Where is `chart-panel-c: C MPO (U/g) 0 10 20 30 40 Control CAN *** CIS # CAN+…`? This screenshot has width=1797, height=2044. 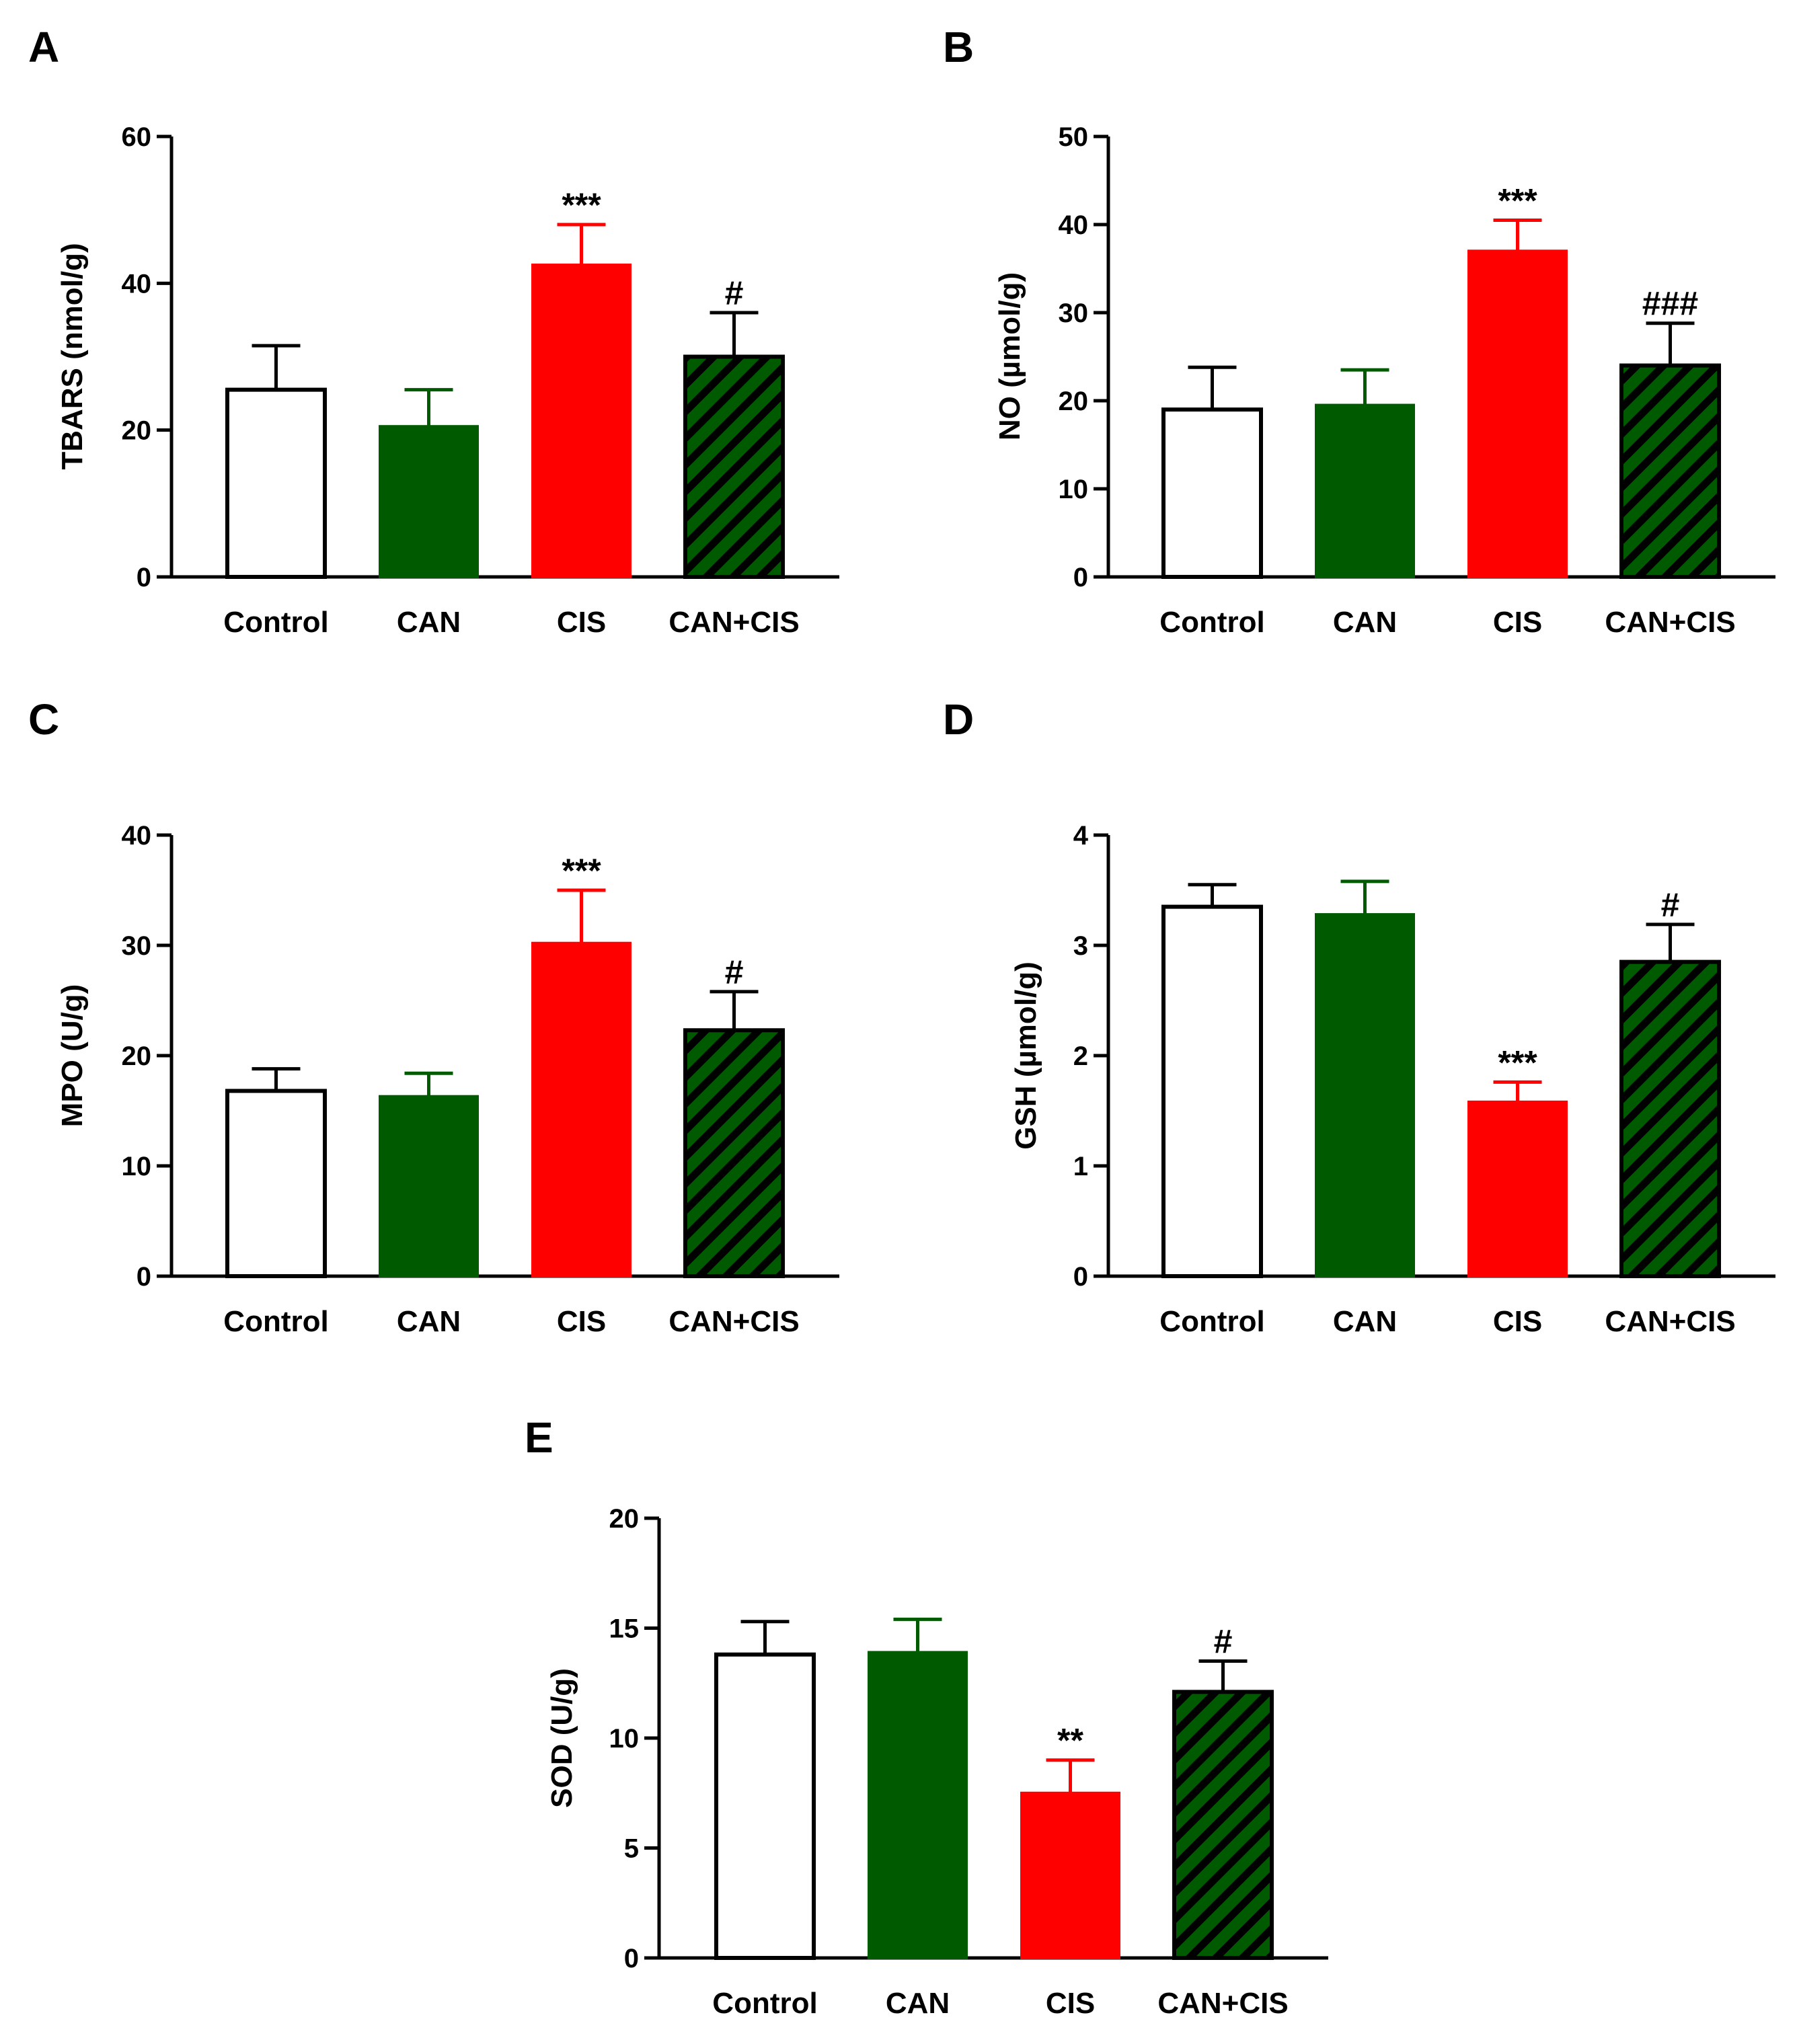
chart-panel-c: C MPO (U/g) 0 10 20 30 40 Control CAN *** CIS # CAN+… is located at coordinates (434, 1016).